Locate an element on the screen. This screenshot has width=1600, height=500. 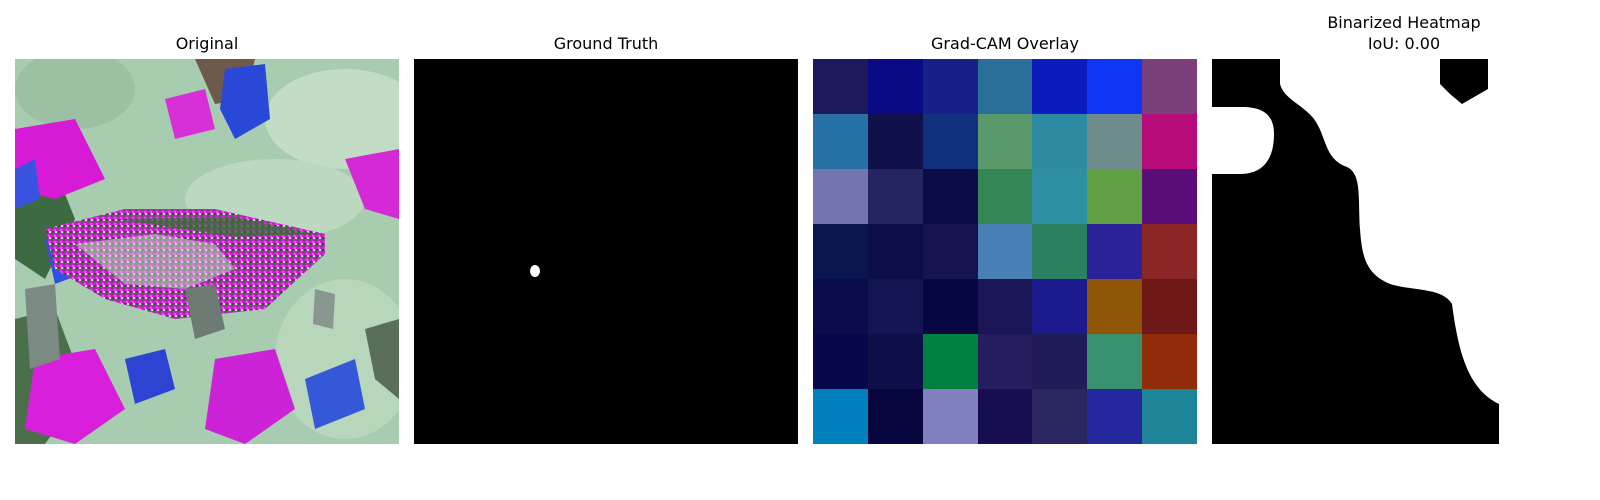
panel-title-binarized: Binarized Heatmap is located at coordinates (1404, 22).